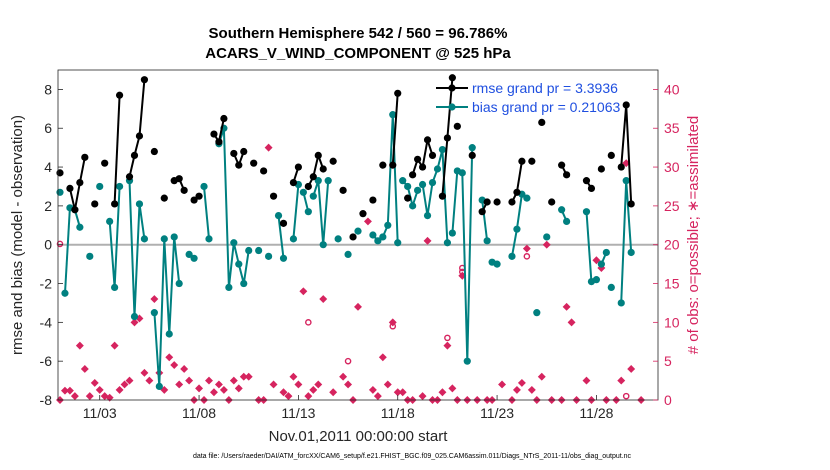  Describe the element at coordinates (672, 128) in the screenshot. I see `y-right-tick-label: 35` at that location.